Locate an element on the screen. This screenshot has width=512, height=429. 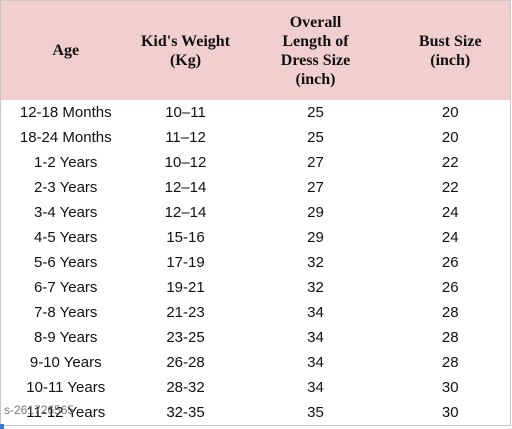
table-cell: 32-35 is located at coordinates (185, 412).